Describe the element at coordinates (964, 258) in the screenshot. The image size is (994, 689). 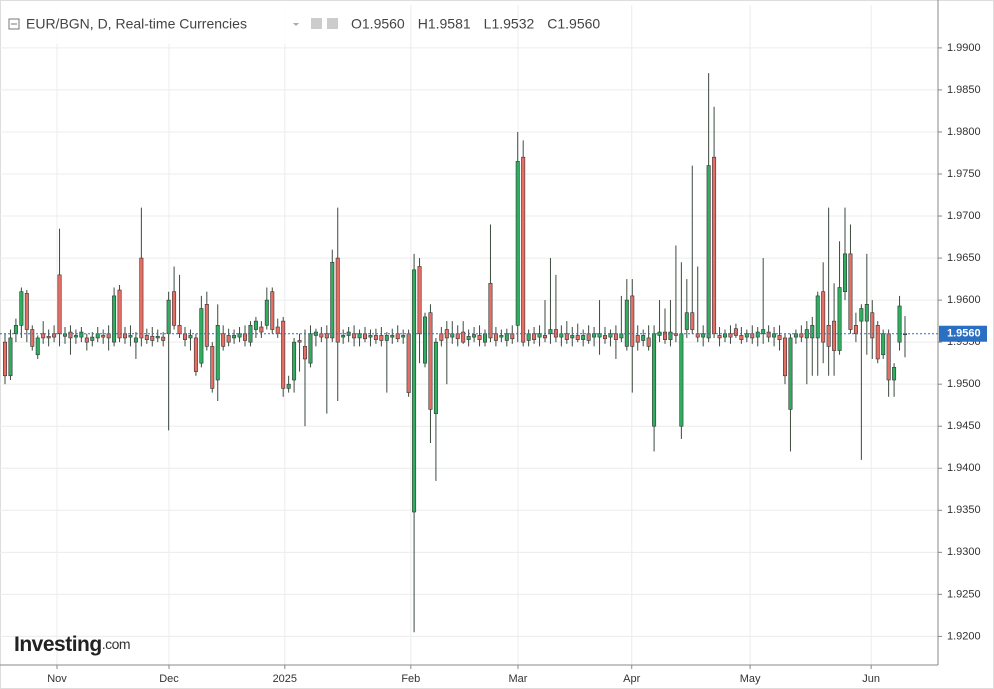
I see `y-tick-label: 1.9650` at that location.